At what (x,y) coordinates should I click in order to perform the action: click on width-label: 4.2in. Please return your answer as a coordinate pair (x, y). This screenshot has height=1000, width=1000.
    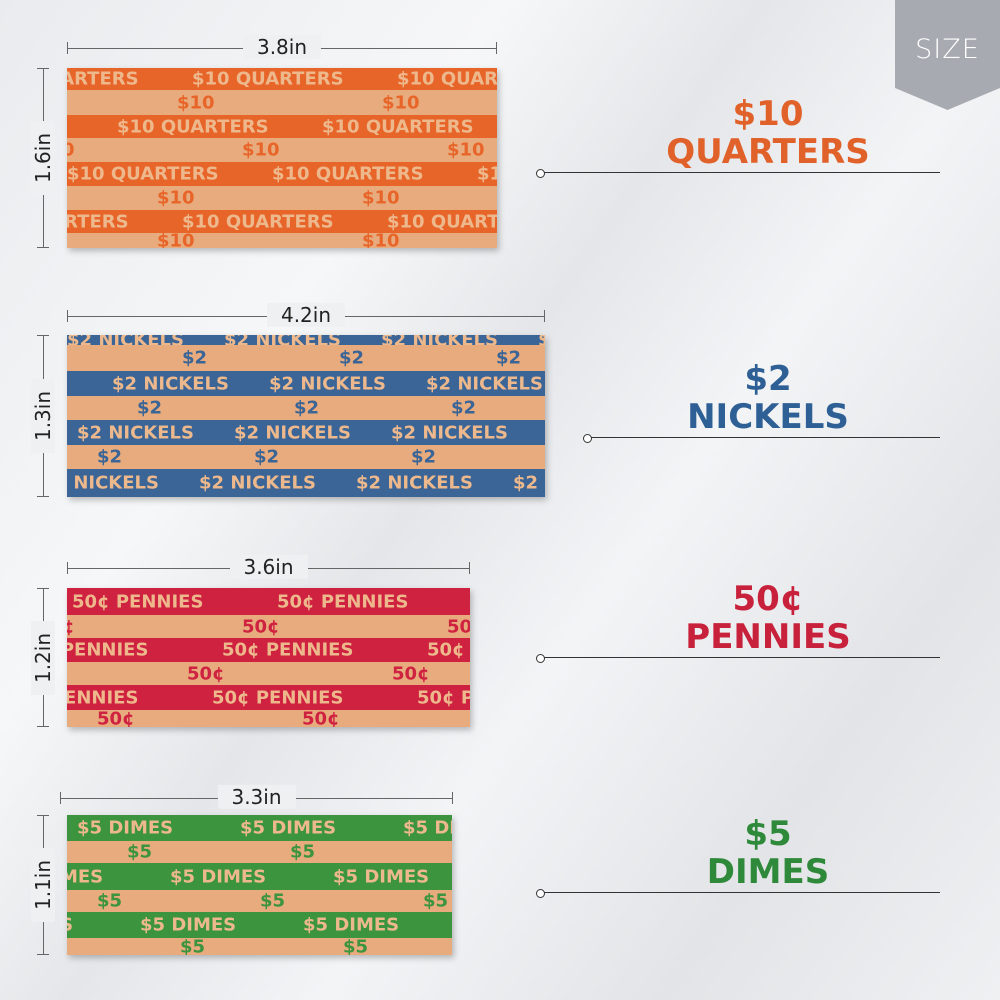
    Looking at the image, I should click on (306, 314).